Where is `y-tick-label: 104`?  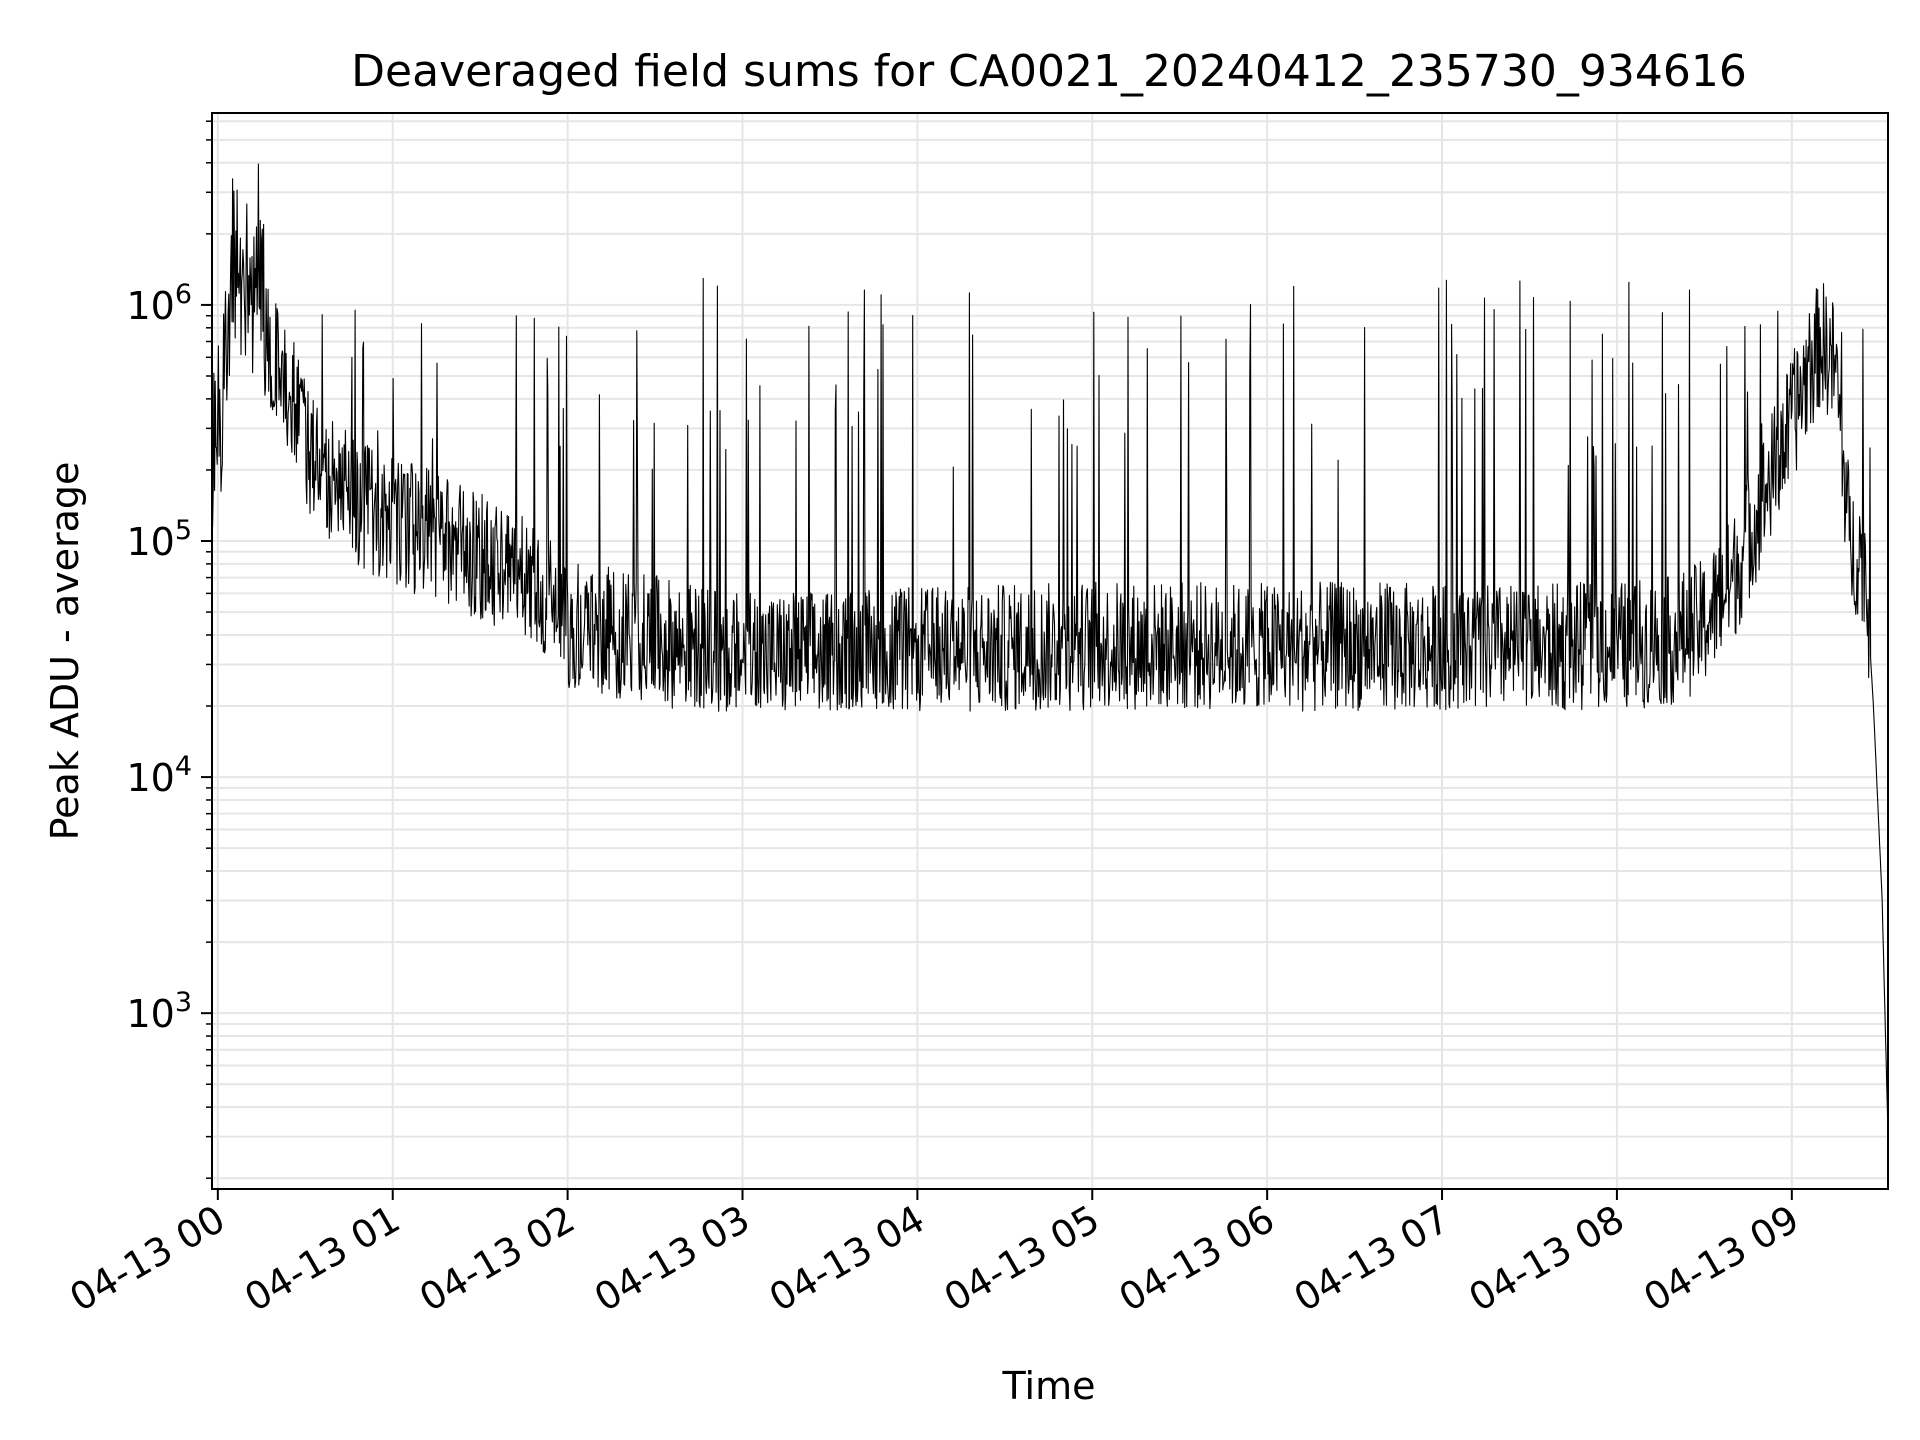
y-tick-label: 104 is located at coordinates (159, 775).